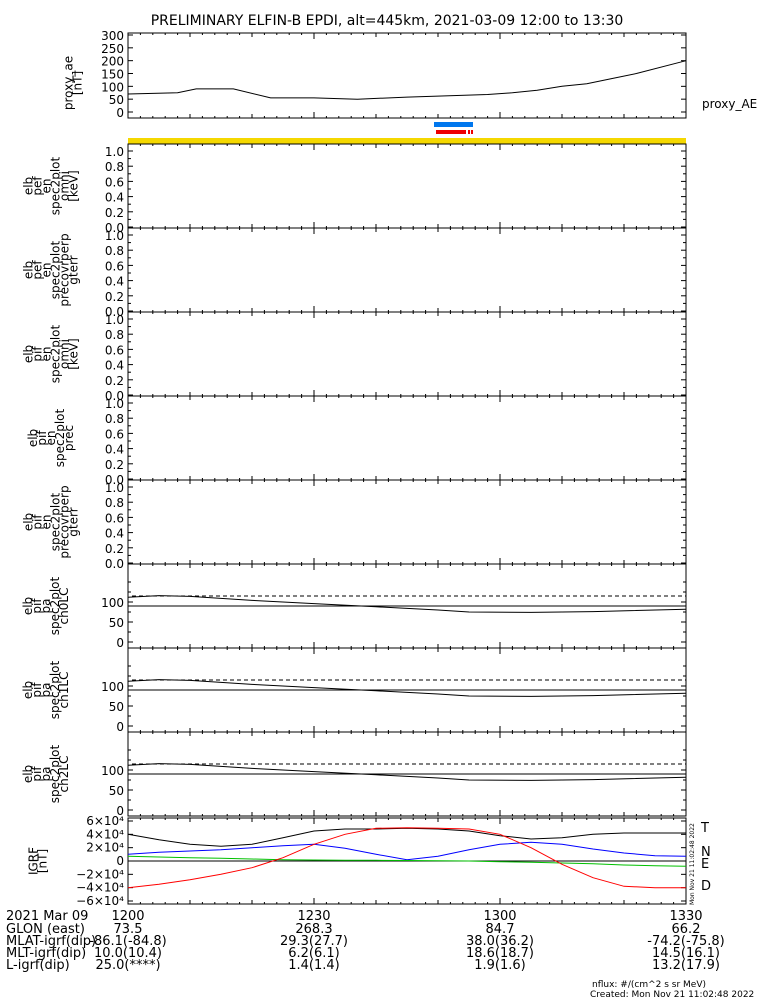 This screenshot has width=775, height=1000. What do you see at coordinates (120, 861) in the screenshot?
I see `igrf-ytick-label: 0` at bounding box center [120, 861].